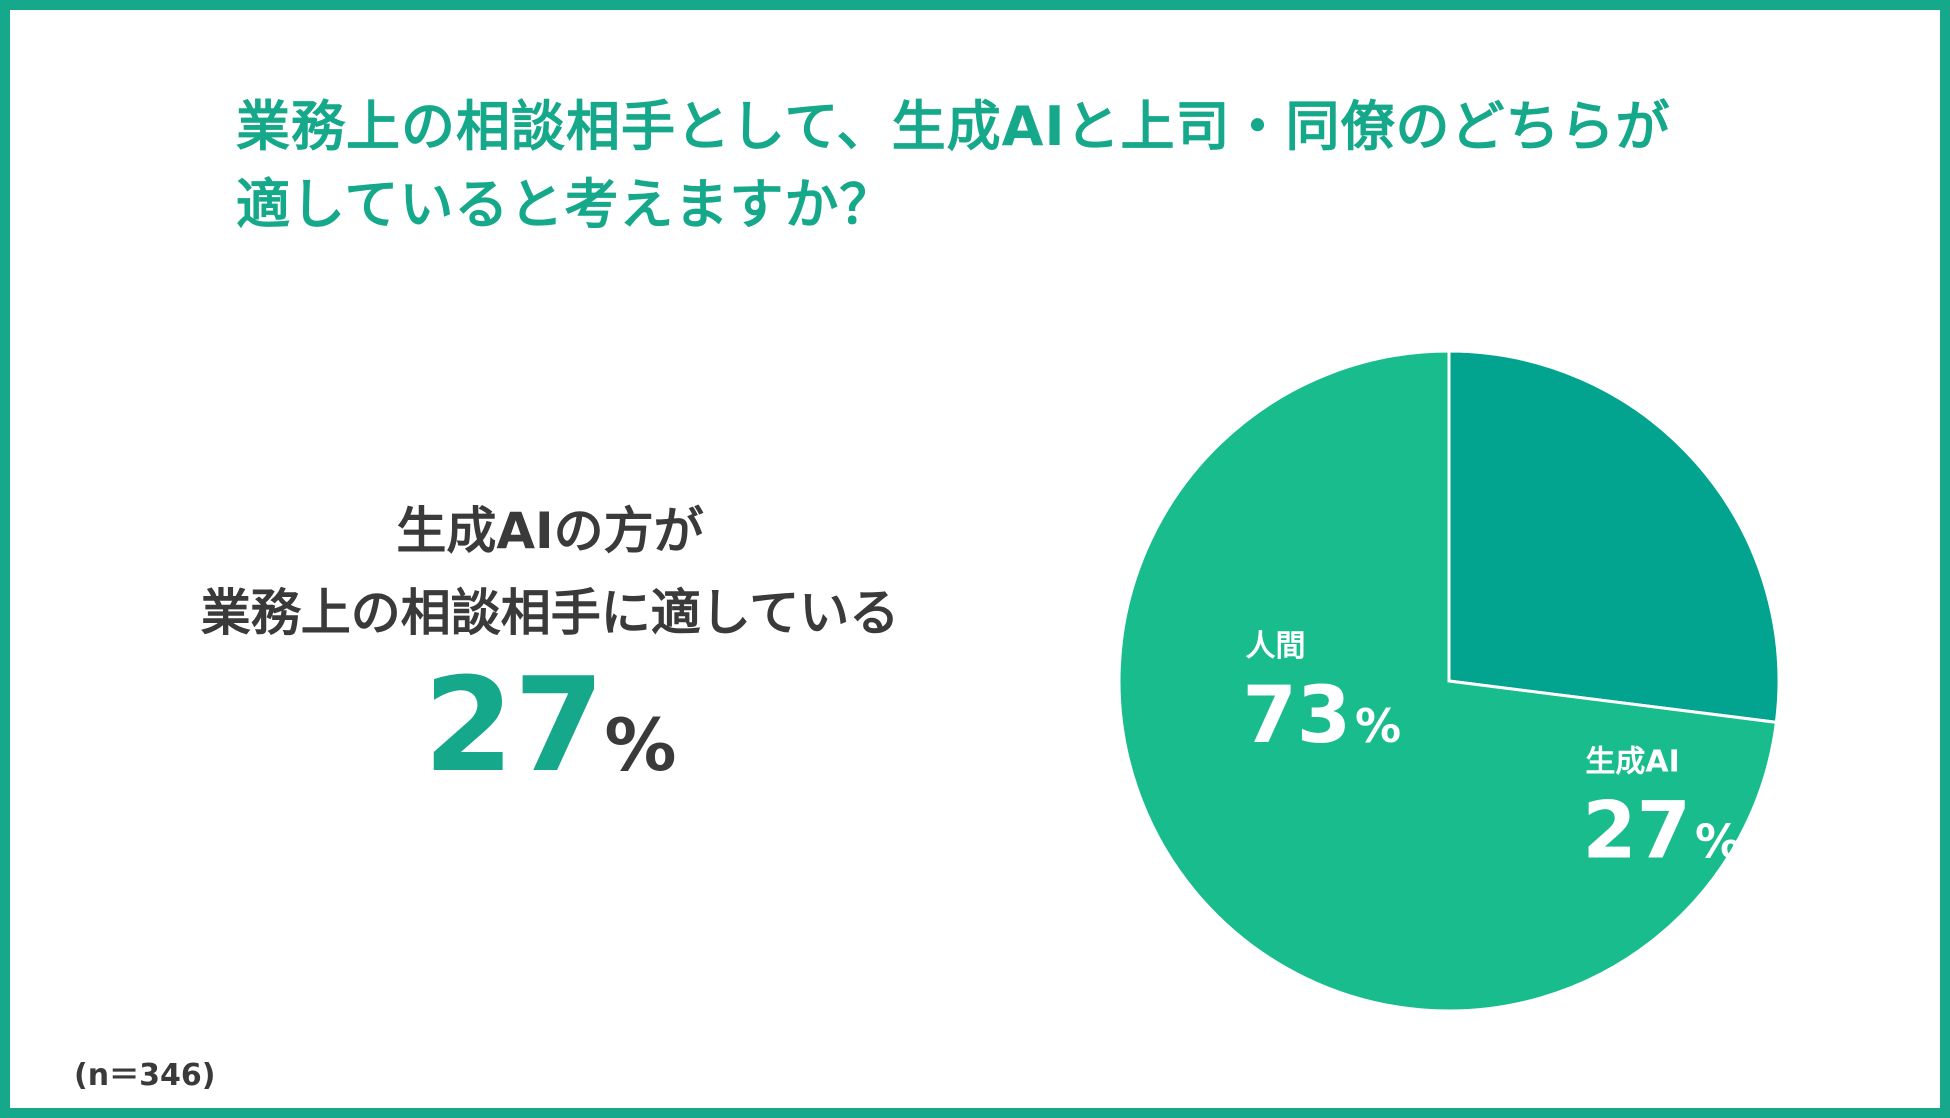 This screenshot has width=1950, height=1118. Describe the element at coordinates (1322, 716) in the screenshot. I see `pie-slice-value: 73%` at that location.